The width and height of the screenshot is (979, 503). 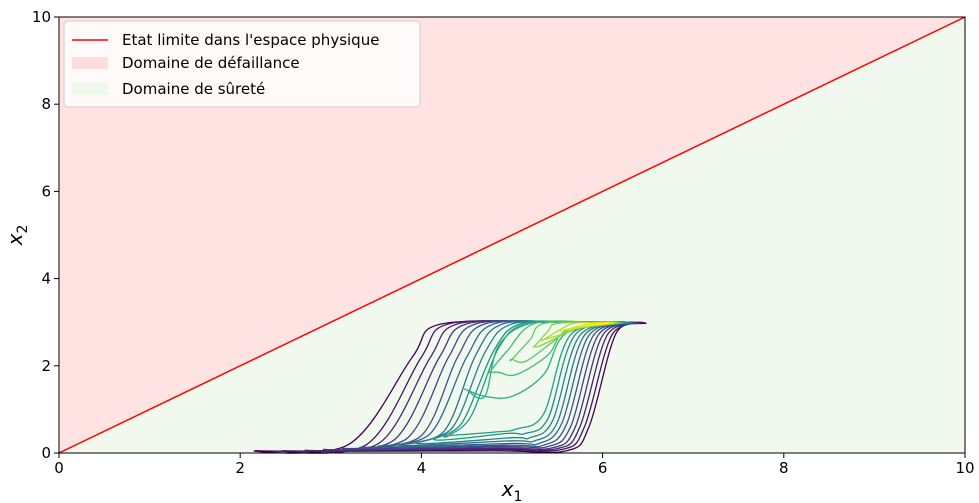 What do you see at coordinates (250, 40) in the screenshot?
I see `legend-label-limit-state: Etat limite dans l'espace physique` at bounding box center [250, 40].